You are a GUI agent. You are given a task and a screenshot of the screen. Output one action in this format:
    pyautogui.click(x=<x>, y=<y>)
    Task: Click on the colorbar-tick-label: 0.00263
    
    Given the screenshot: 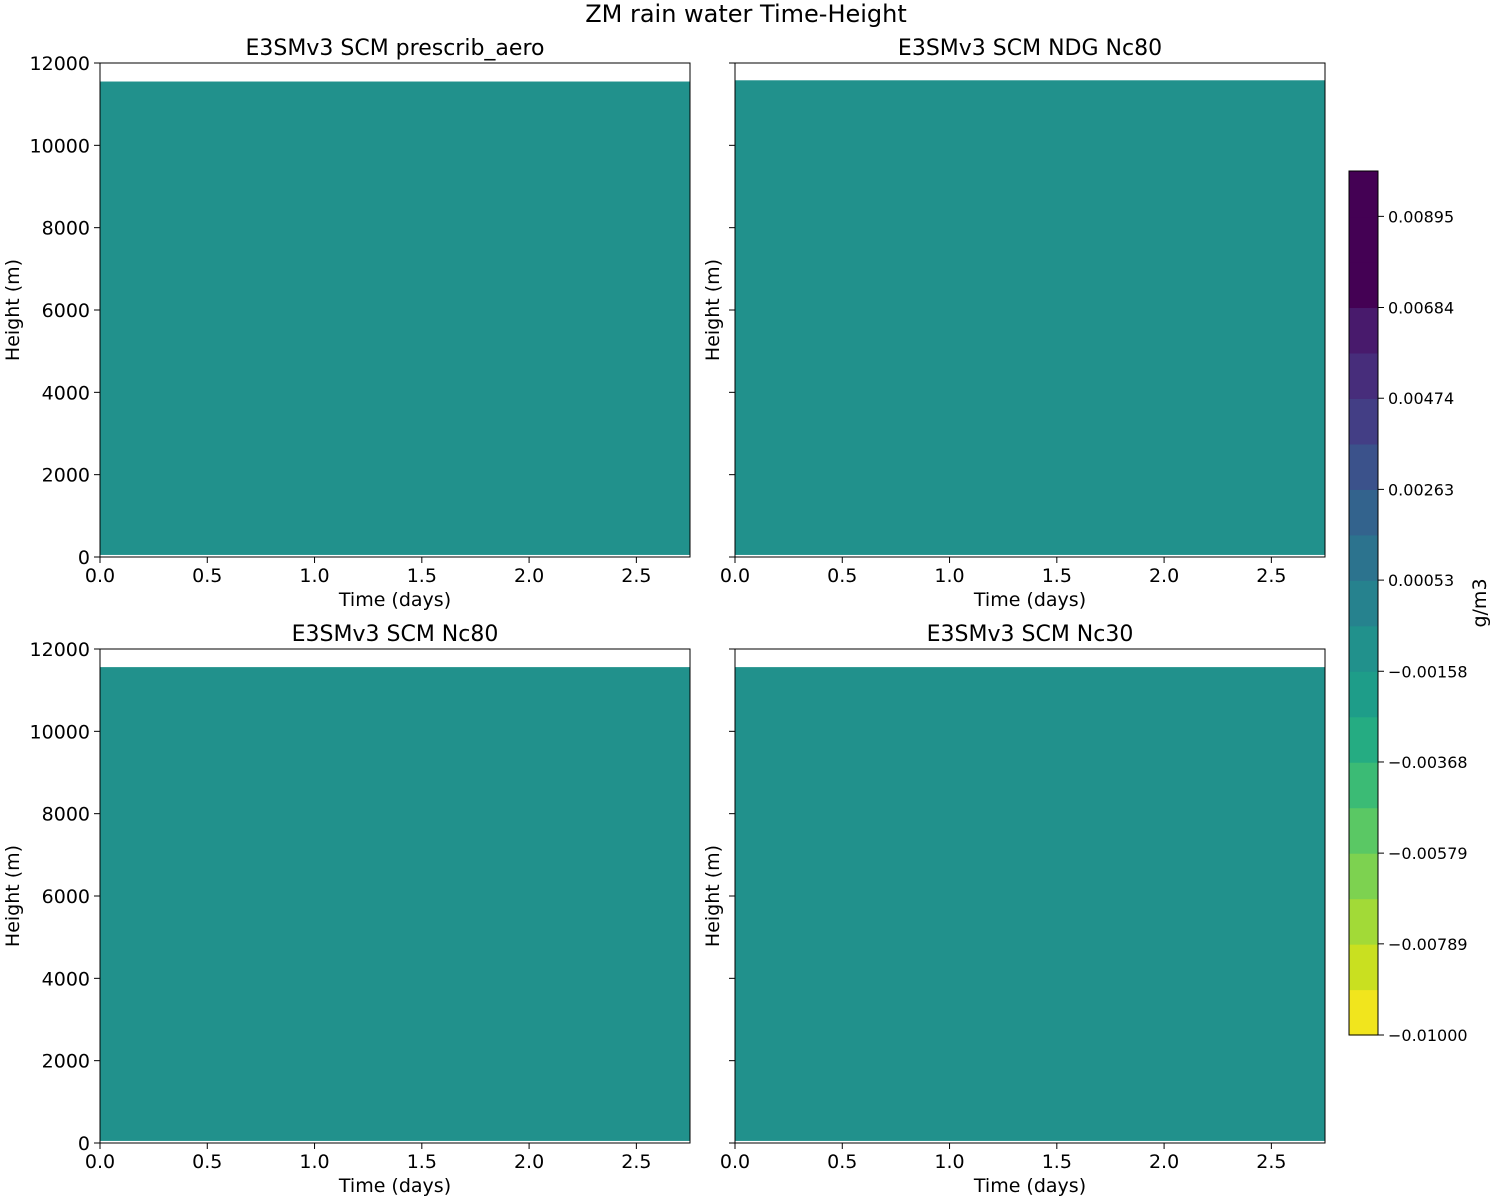 What is the action you would take?
    pyautogui.click(x=1421, y=489)
    